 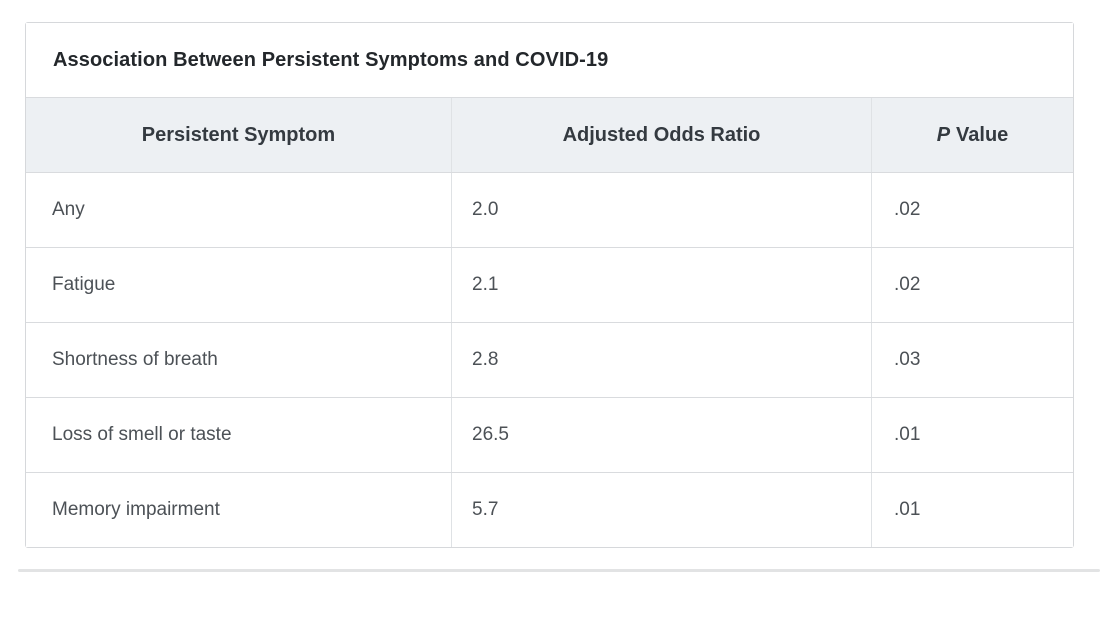 What do you see at coordinates (142, 434) in the screenshot?
I see `symptom-cell: Loss of smell or taste` at bounding box center [142, 434].